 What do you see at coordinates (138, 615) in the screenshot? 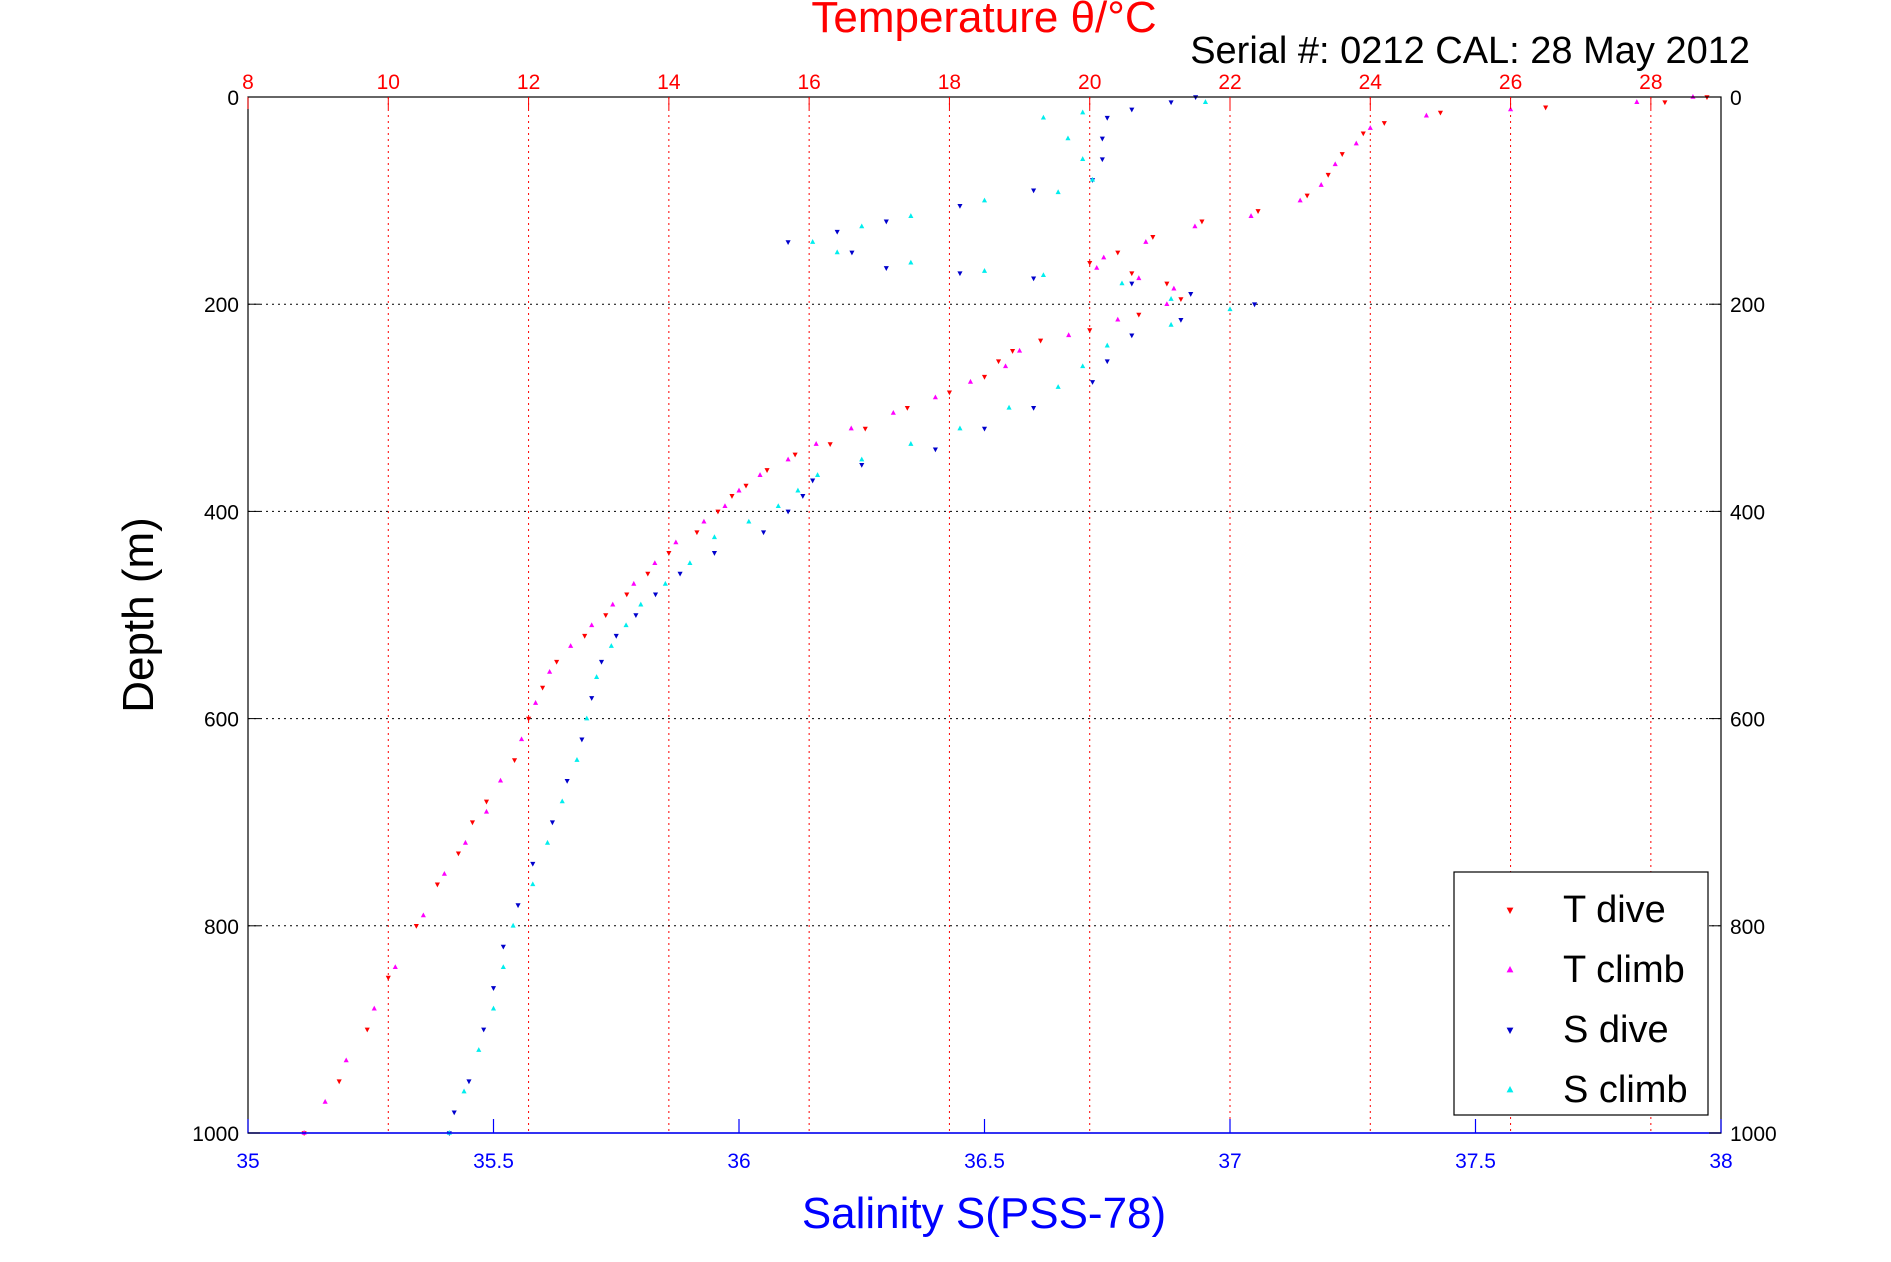
I see `y-axis-title: Depth (m)` at bounding box center [138, 615].